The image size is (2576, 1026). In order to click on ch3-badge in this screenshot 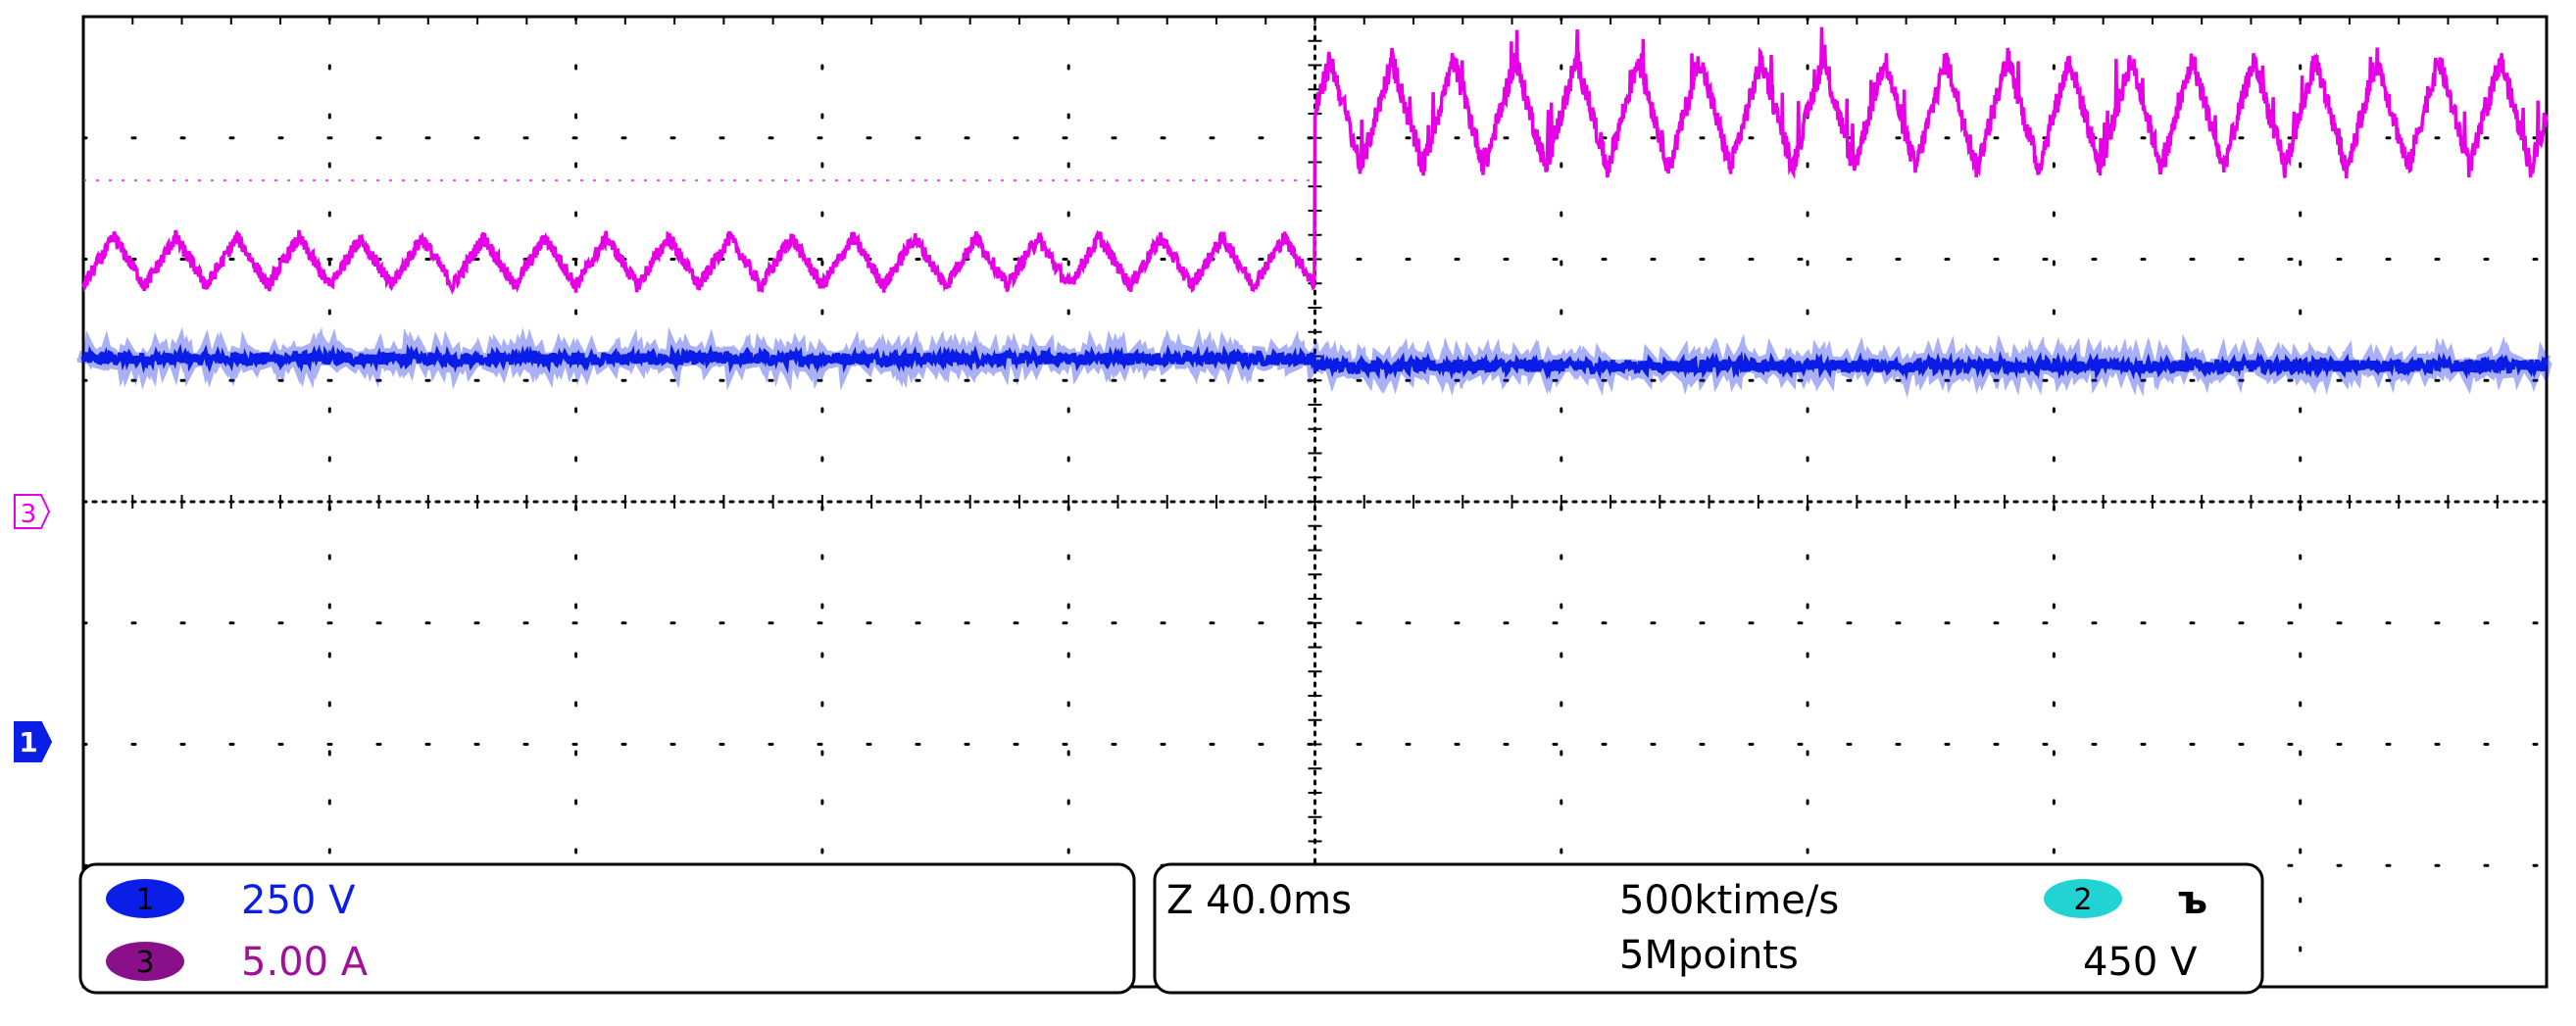, I will do `click(145, 961)`.